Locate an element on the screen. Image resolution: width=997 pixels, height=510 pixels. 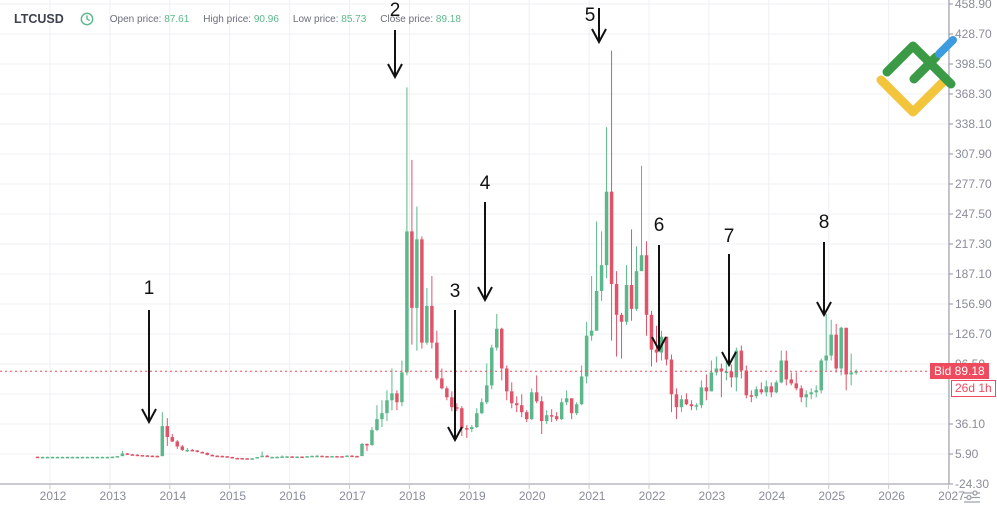
x-tick-label: 2027 is located at coordinates (951, 496).